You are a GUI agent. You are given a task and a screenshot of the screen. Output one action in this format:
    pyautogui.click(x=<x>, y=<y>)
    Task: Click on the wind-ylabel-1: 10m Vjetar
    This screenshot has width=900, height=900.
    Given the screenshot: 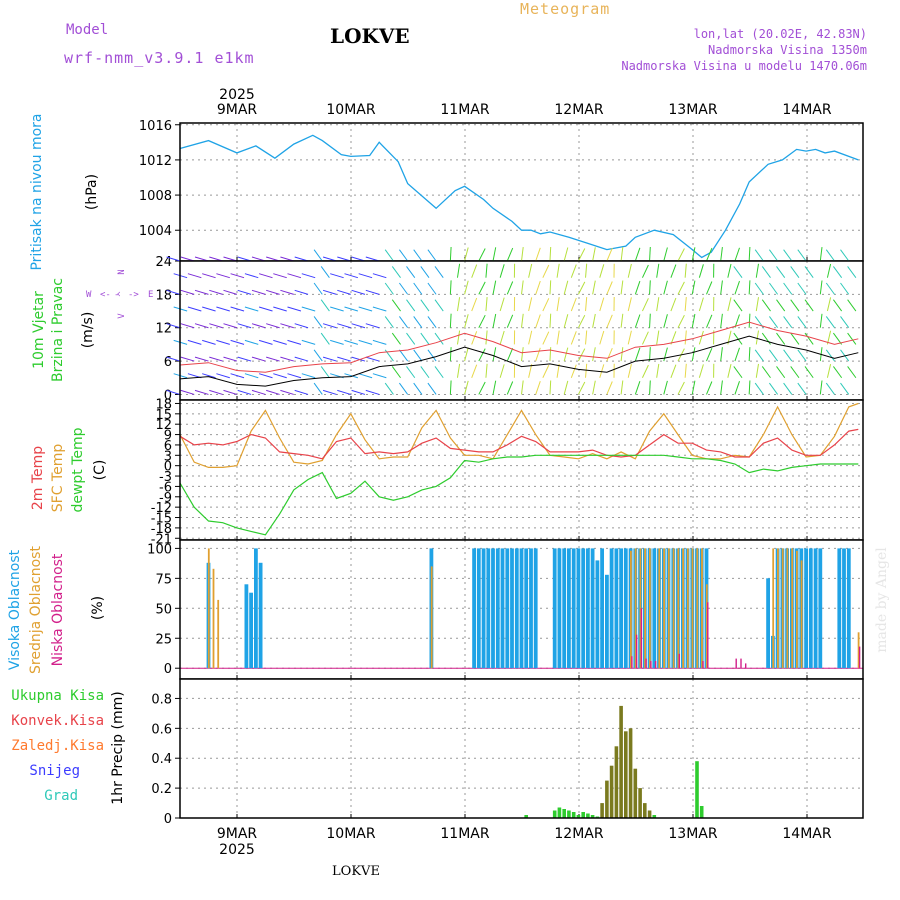 What is the action you would take?
    pyautogui.click(x=39, y=330)
    